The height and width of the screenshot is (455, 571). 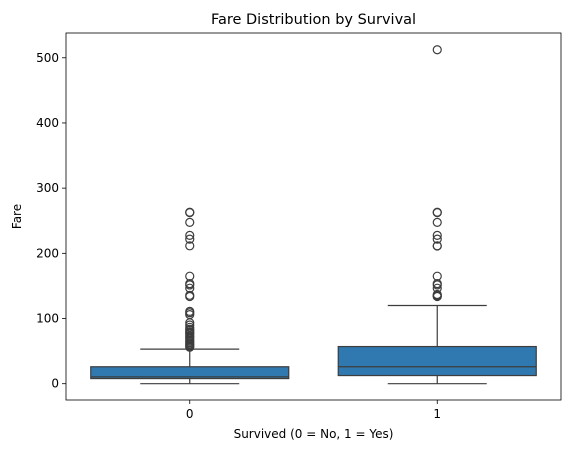 What do you see at coordinates (47, 123) in the screenshot?
I see `y-tick-label: 400` at bounding box center [47, 123].